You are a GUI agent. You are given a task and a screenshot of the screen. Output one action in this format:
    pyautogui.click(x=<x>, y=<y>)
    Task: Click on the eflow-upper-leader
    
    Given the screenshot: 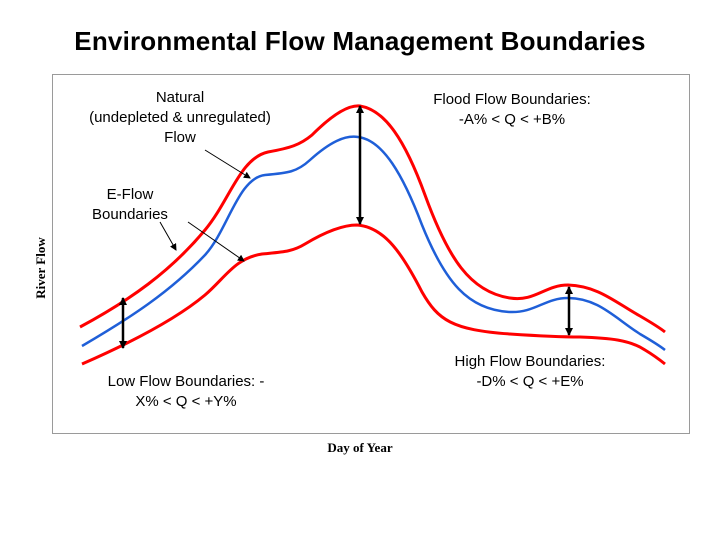 What is the action you would take?
    pyautogui.click(x=168, y=236)
    